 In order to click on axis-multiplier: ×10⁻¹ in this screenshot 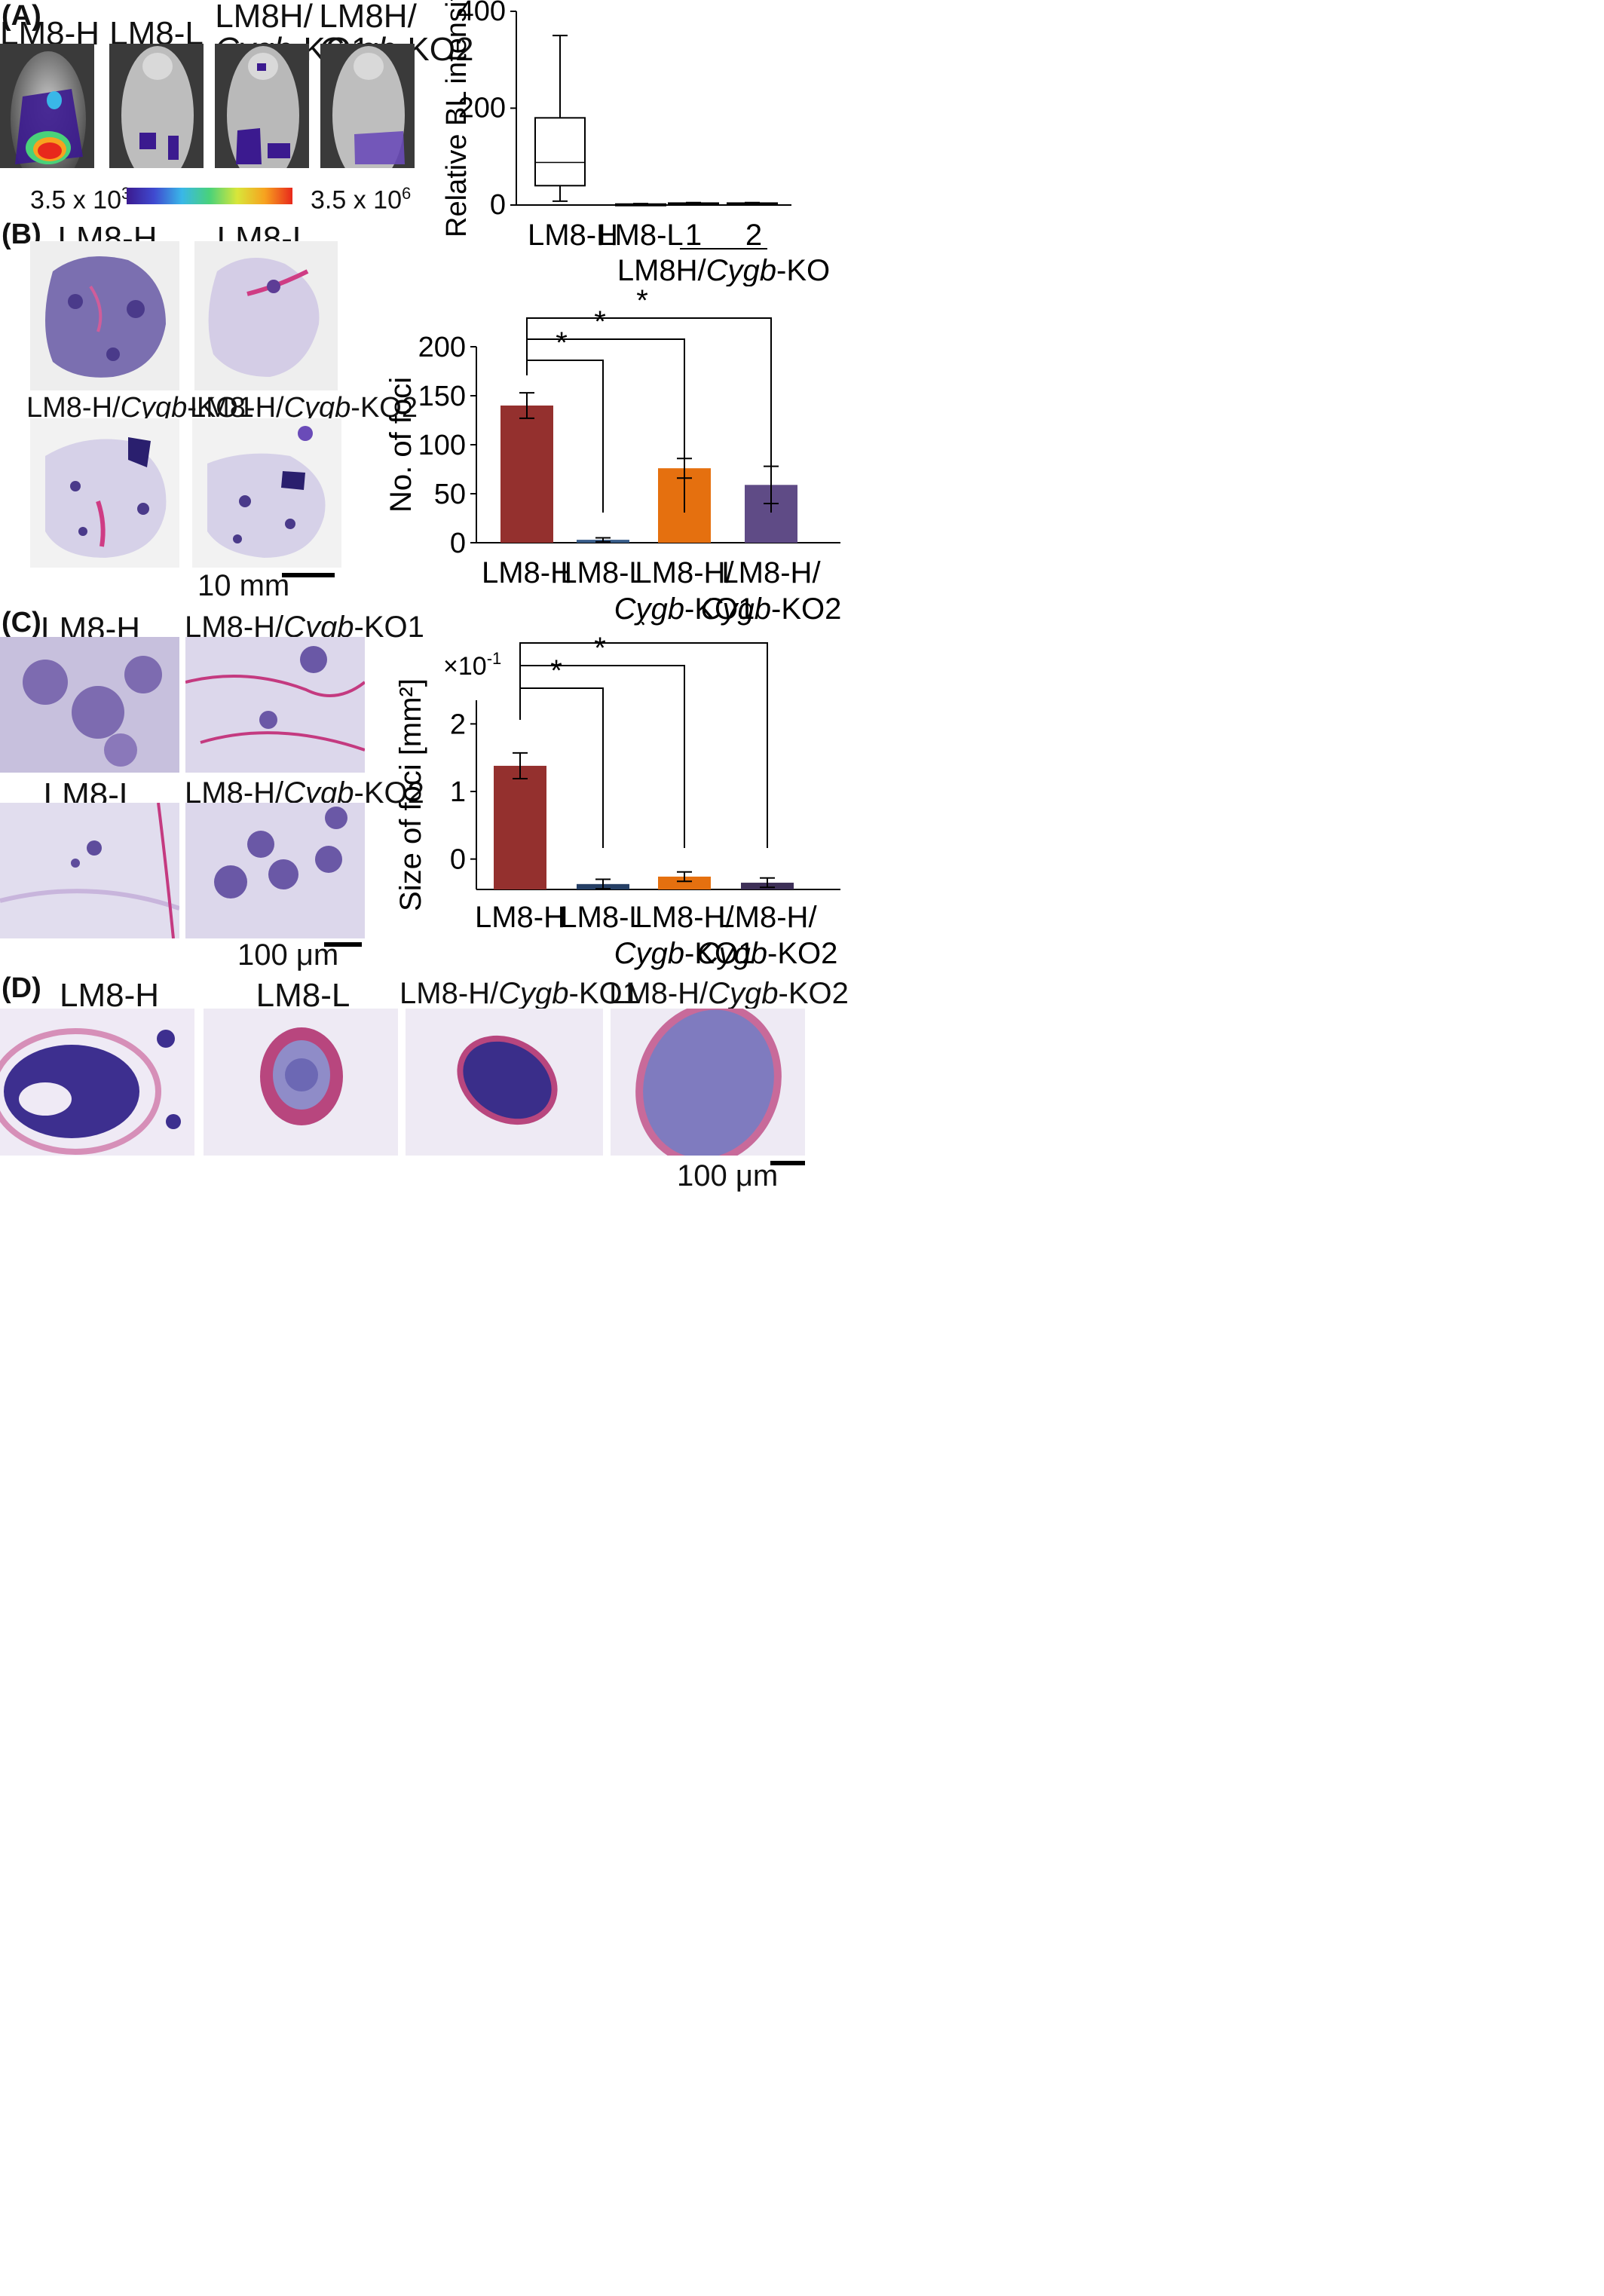, I will do `click(472, 665)`.